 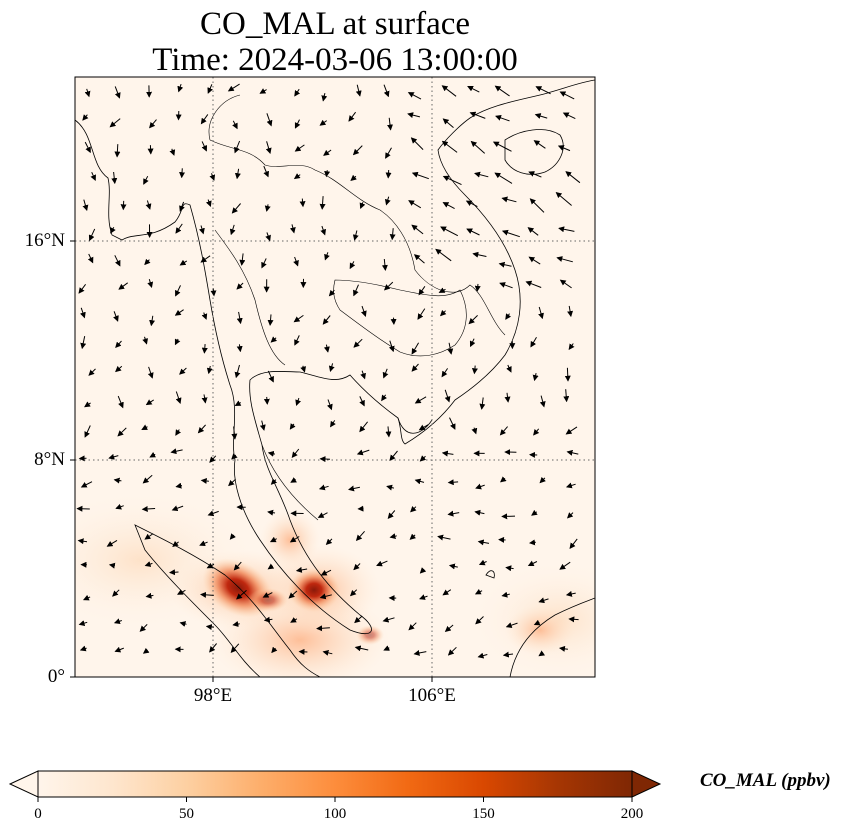 I want to click on colorbar, so click(x=335, y=786).